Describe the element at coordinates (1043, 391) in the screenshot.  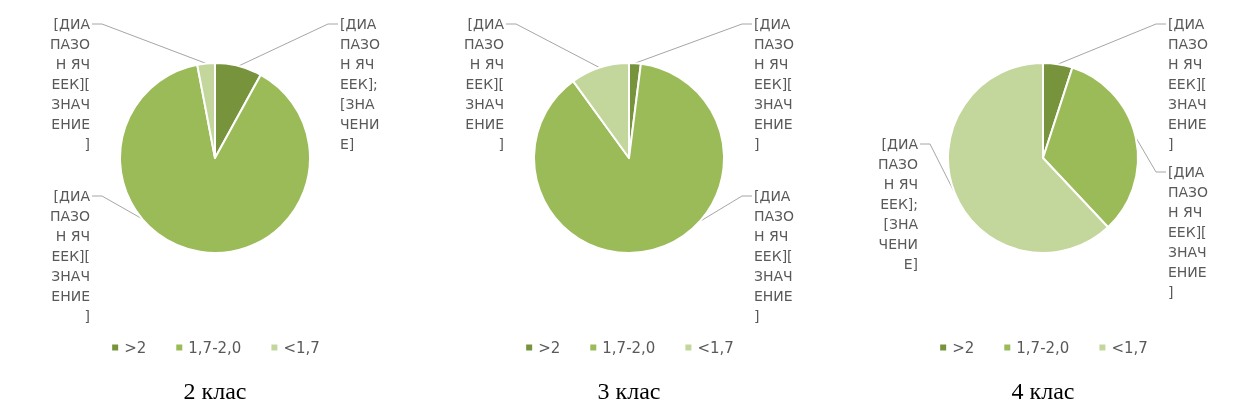
I see `text: 4 клас` at that location.